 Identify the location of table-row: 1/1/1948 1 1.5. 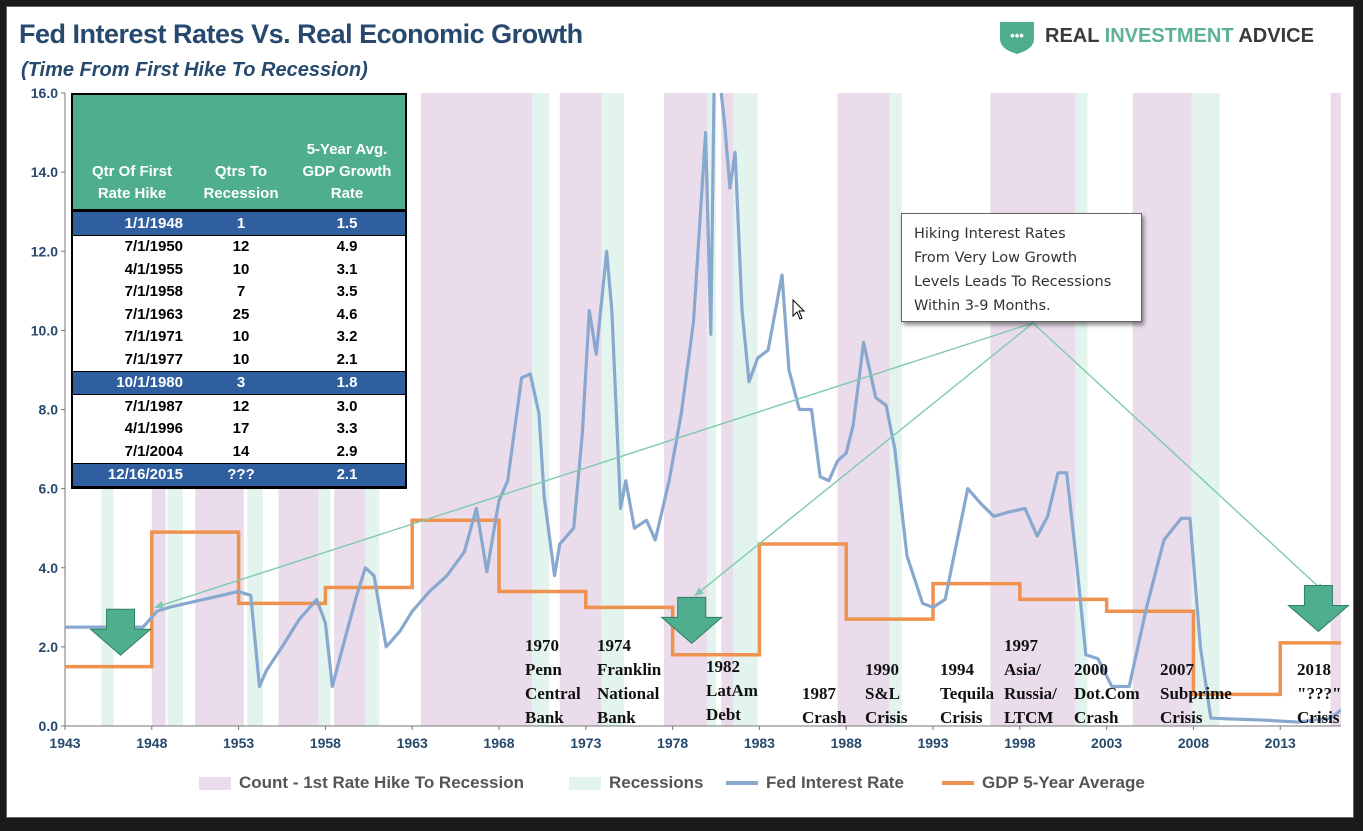
(239, 223).